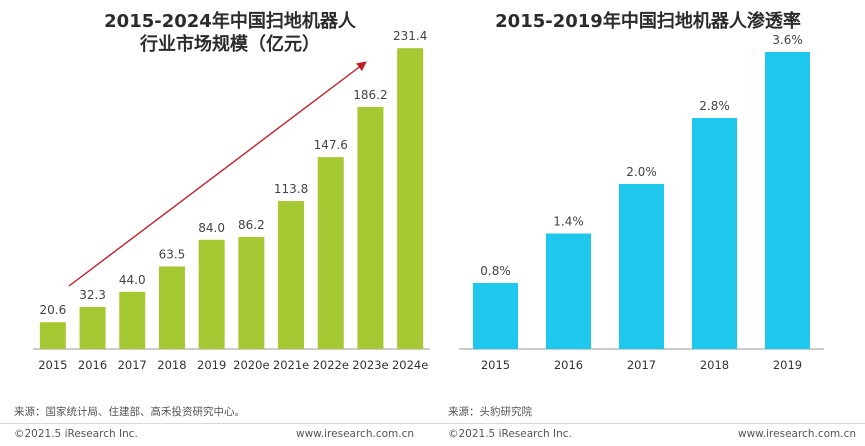 This screenshot has height=446, width=865. Describe the element at coordinates (641, 172) in the screenshot. I see `data-label-2017: 2.0%` at that location.